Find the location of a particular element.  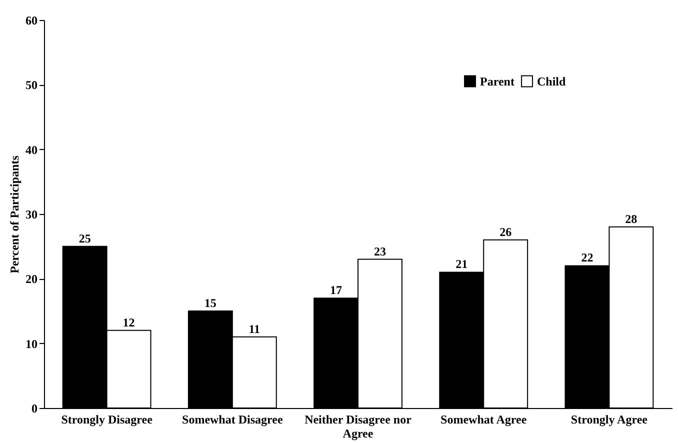

y-tick-label: 10 is located at coordinates (32, 343).